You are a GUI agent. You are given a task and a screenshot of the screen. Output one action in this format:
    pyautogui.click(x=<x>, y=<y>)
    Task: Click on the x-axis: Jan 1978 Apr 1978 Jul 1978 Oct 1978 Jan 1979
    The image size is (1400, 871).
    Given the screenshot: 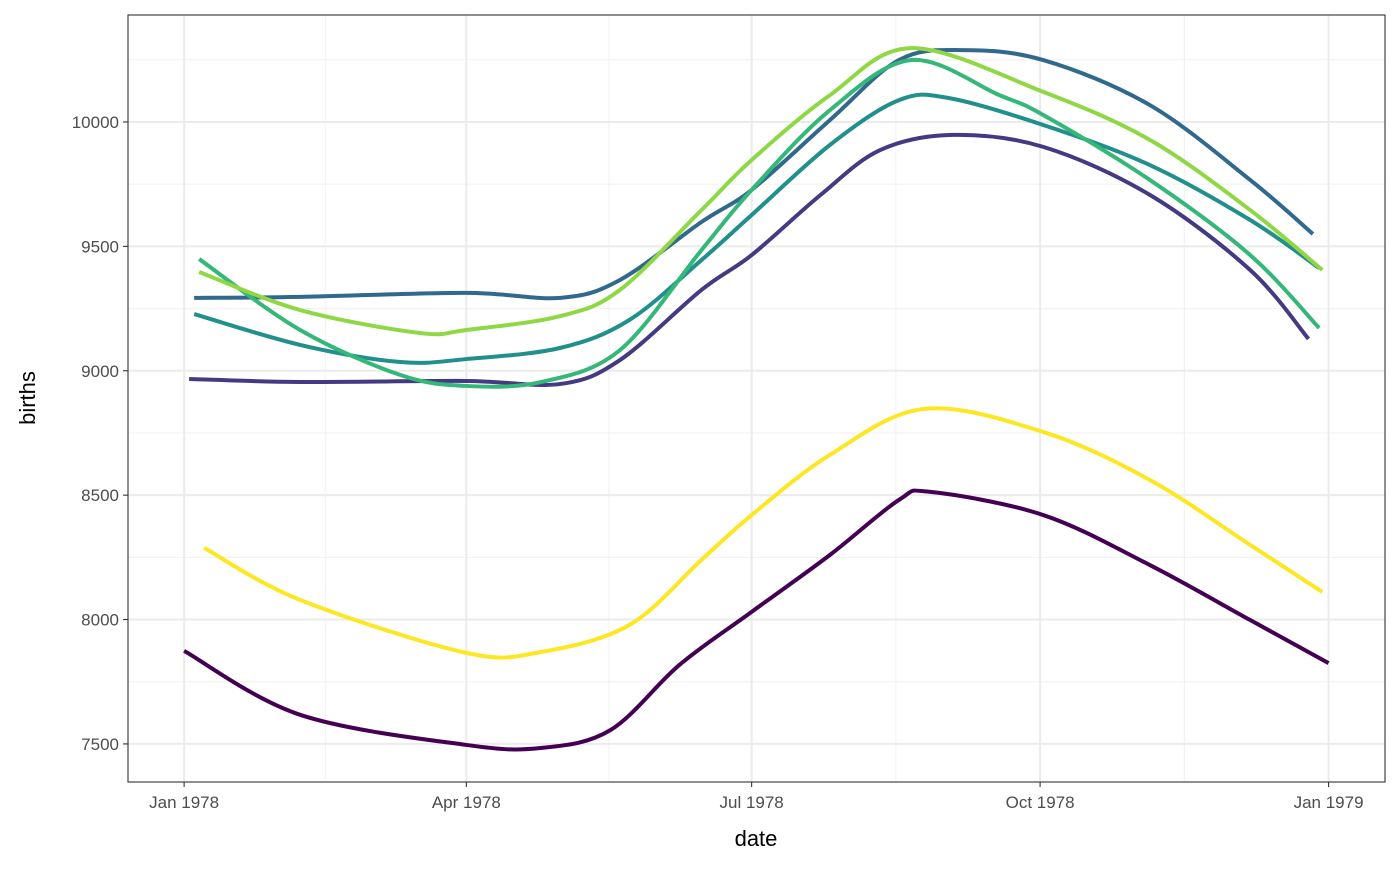 What is the action you would take?
    pyautogui.click(x=756, y=797)
    